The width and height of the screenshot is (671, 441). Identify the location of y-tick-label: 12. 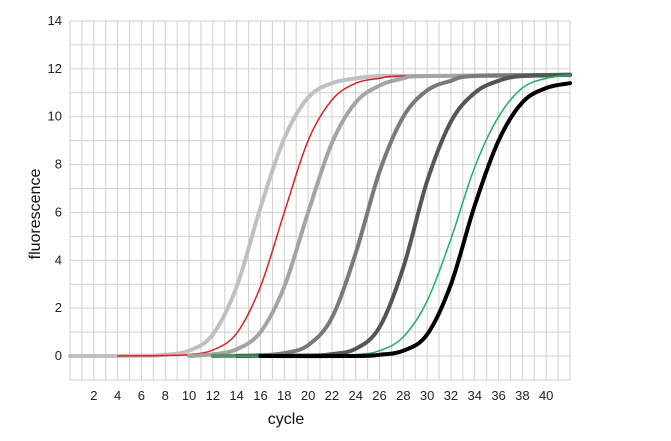
(55, 68).